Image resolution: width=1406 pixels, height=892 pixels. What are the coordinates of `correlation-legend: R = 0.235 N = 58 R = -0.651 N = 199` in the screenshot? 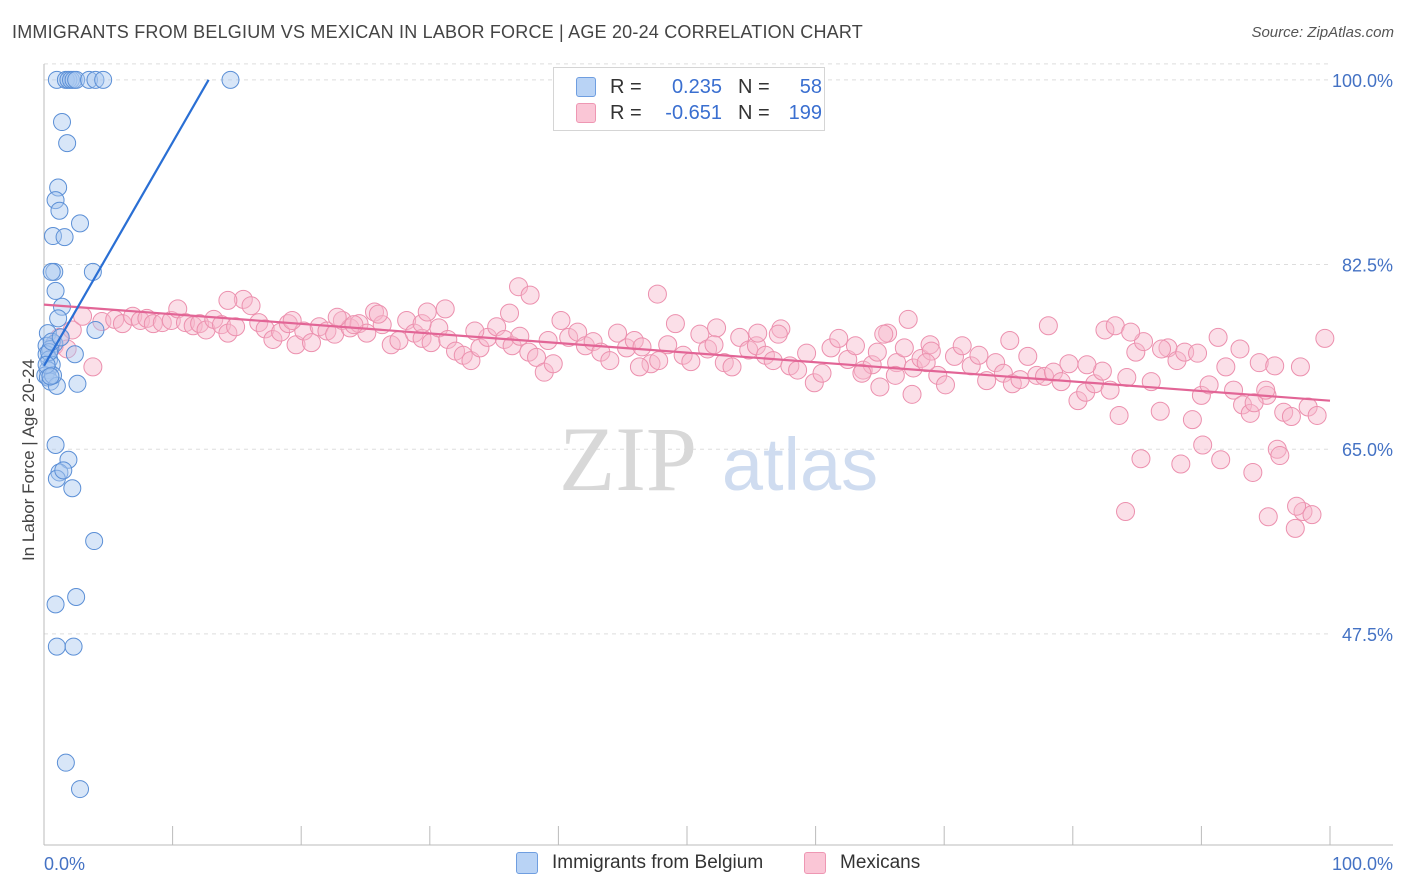 It's located at (689, 99).